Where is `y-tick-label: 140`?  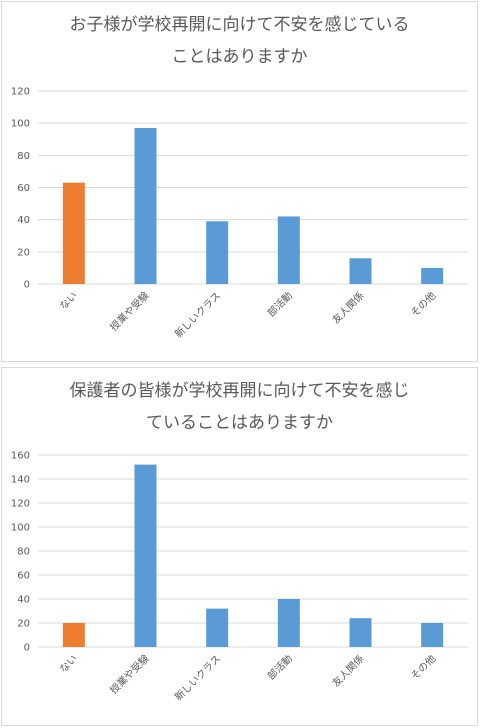
y-tick-label: 140 is located at coordinates (20, 480).